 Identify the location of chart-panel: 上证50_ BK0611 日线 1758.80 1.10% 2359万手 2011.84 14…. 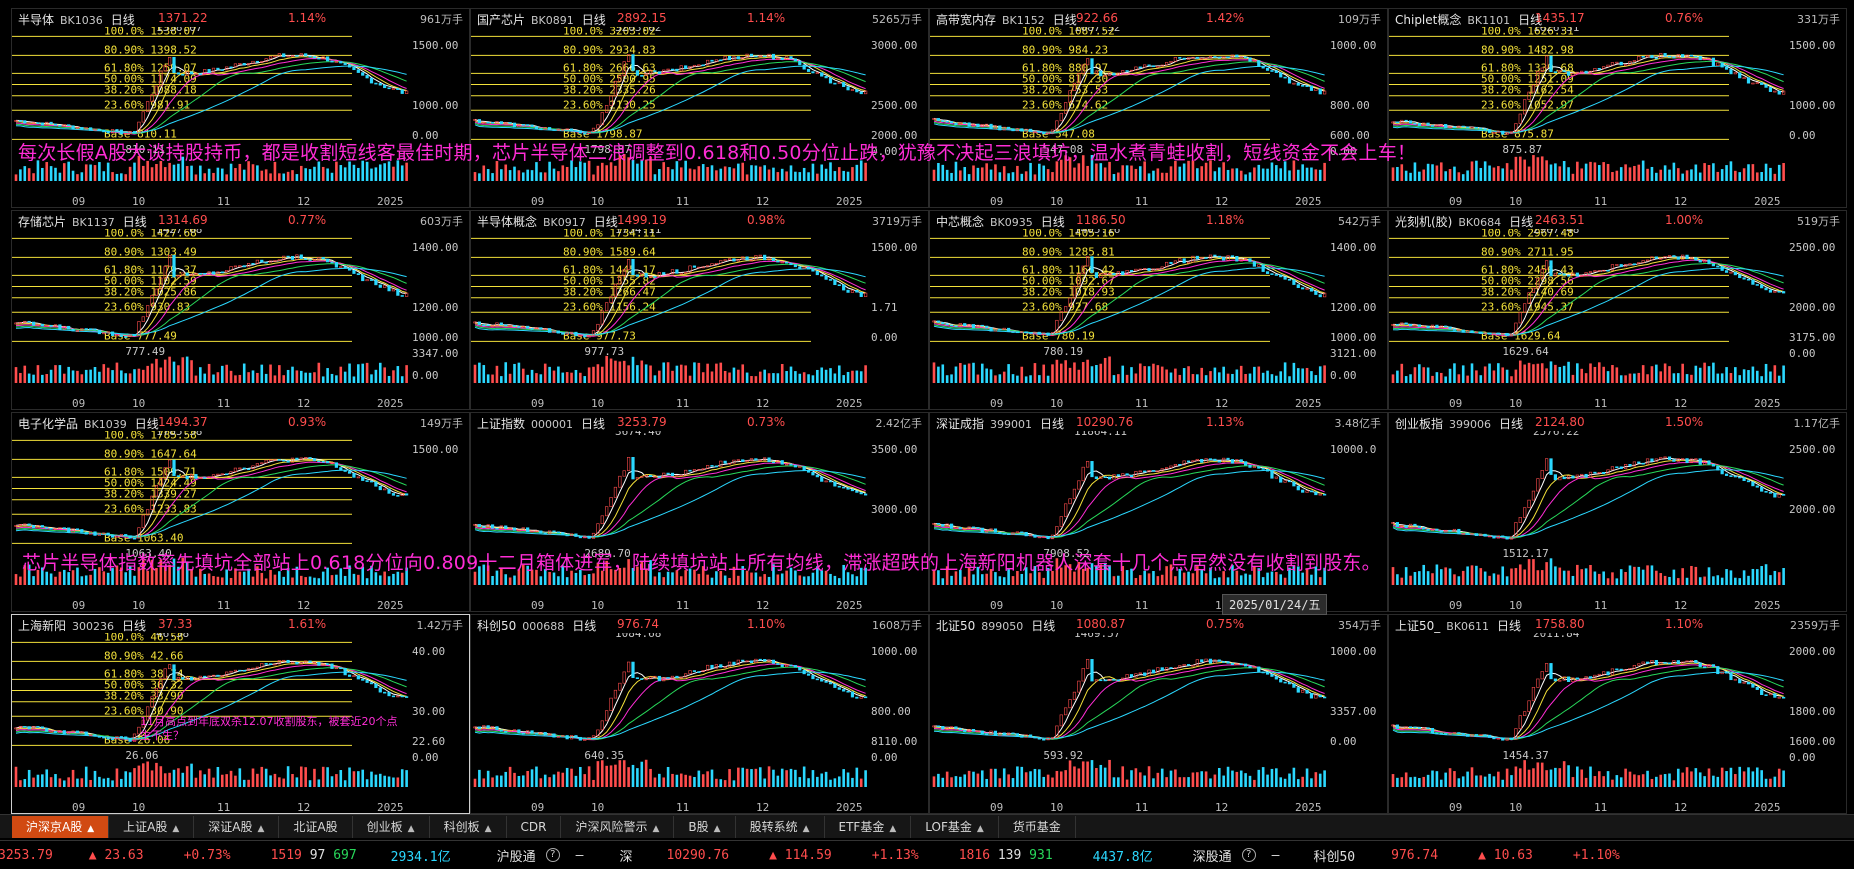
(1617, 714).